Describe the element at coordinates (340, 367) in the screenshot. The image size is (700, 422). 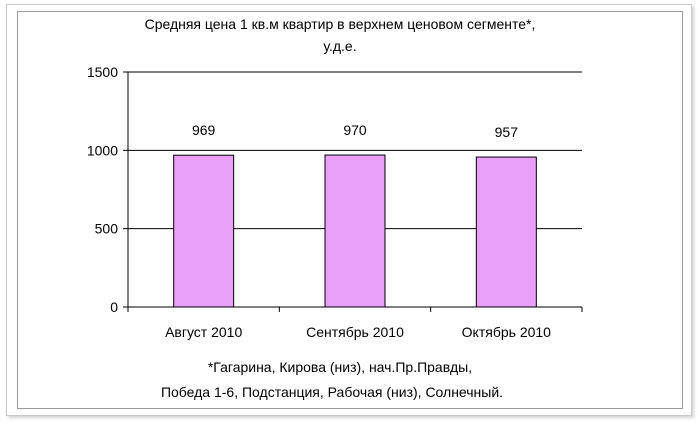
I see `footnote-line1: *Гагарина, Кирова (низ), нач.Пр.Правды,` at that location.